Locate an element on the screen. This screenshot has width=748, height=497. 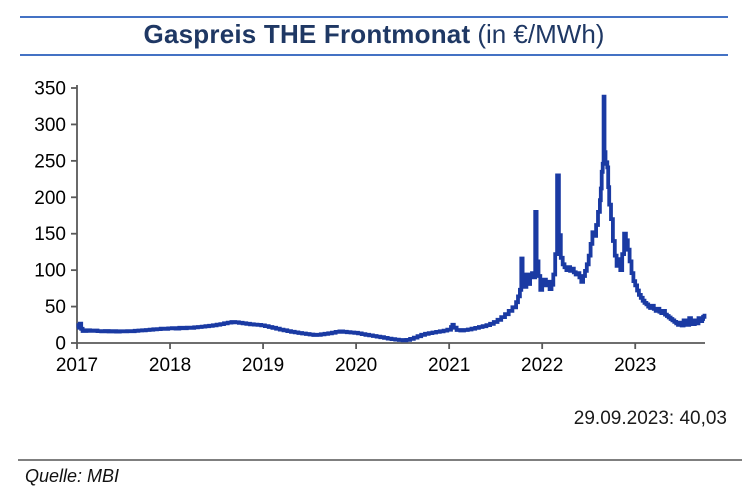
x-axis-tick-label: 2021 is located at coordinates (449, 365).